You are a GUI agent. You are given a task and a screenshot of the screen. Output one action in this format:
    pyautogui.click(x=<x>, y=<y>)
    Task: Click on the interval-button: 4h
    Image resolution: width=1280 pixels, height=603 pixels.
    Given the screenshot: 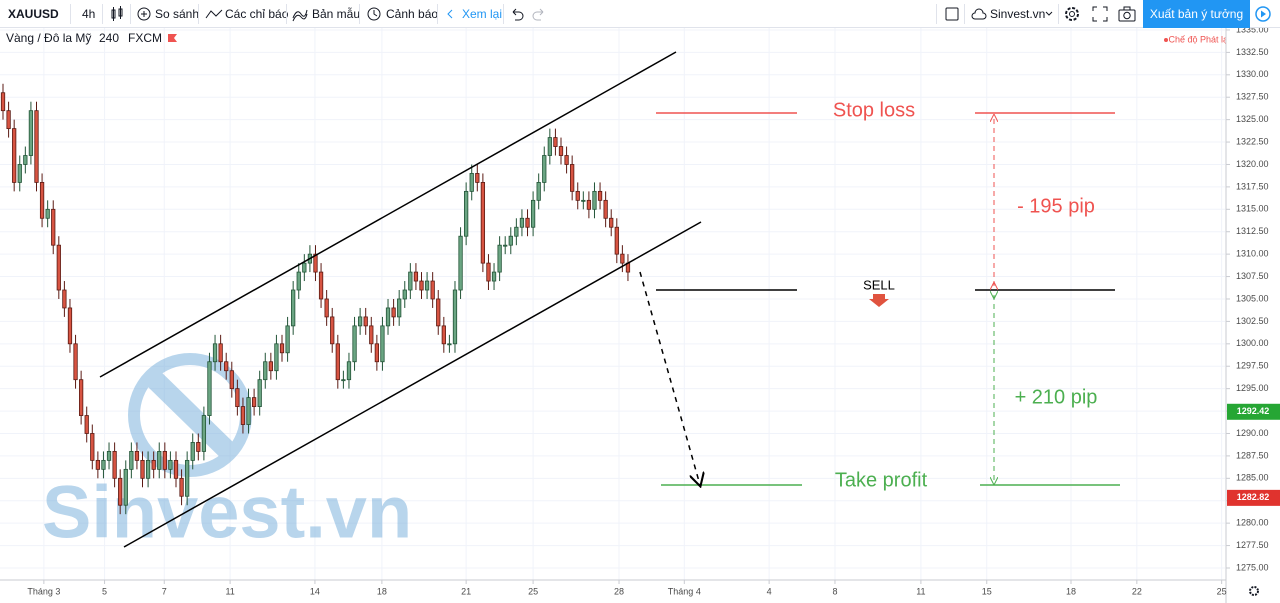 What is the action you would take?
    pyautogui.click(x=89, y=14)
    